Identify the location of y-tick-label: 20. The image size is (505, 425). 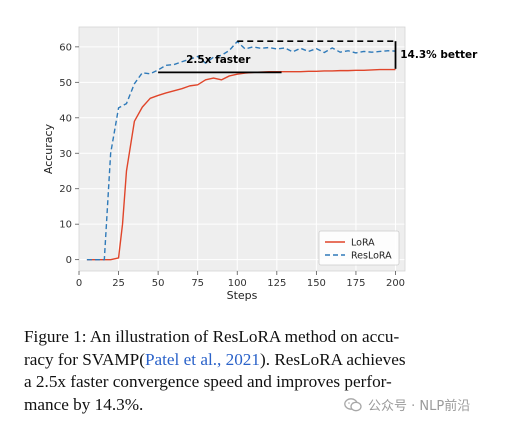
(65, 189).